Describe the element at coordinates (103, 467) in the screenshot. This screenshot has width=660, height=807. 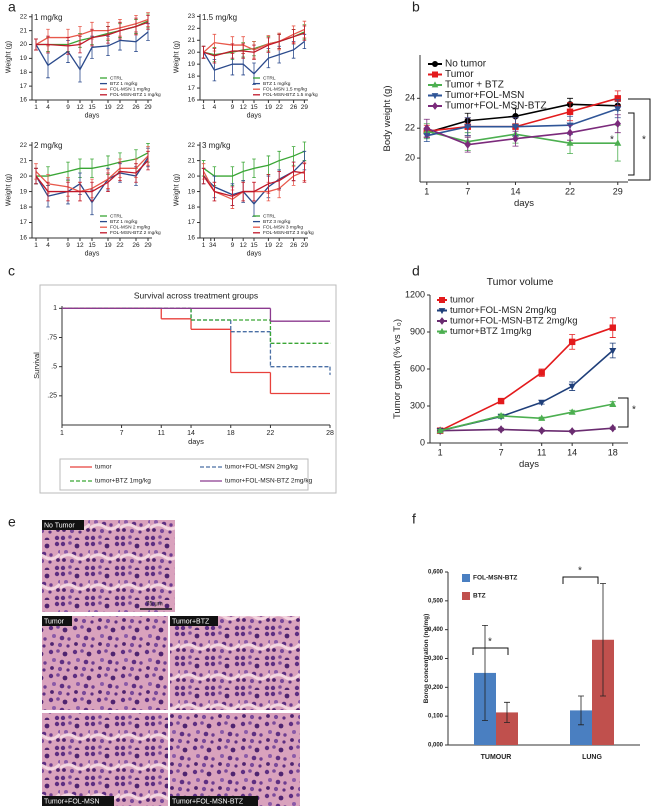
I see `legend-label: tumor` at that location.